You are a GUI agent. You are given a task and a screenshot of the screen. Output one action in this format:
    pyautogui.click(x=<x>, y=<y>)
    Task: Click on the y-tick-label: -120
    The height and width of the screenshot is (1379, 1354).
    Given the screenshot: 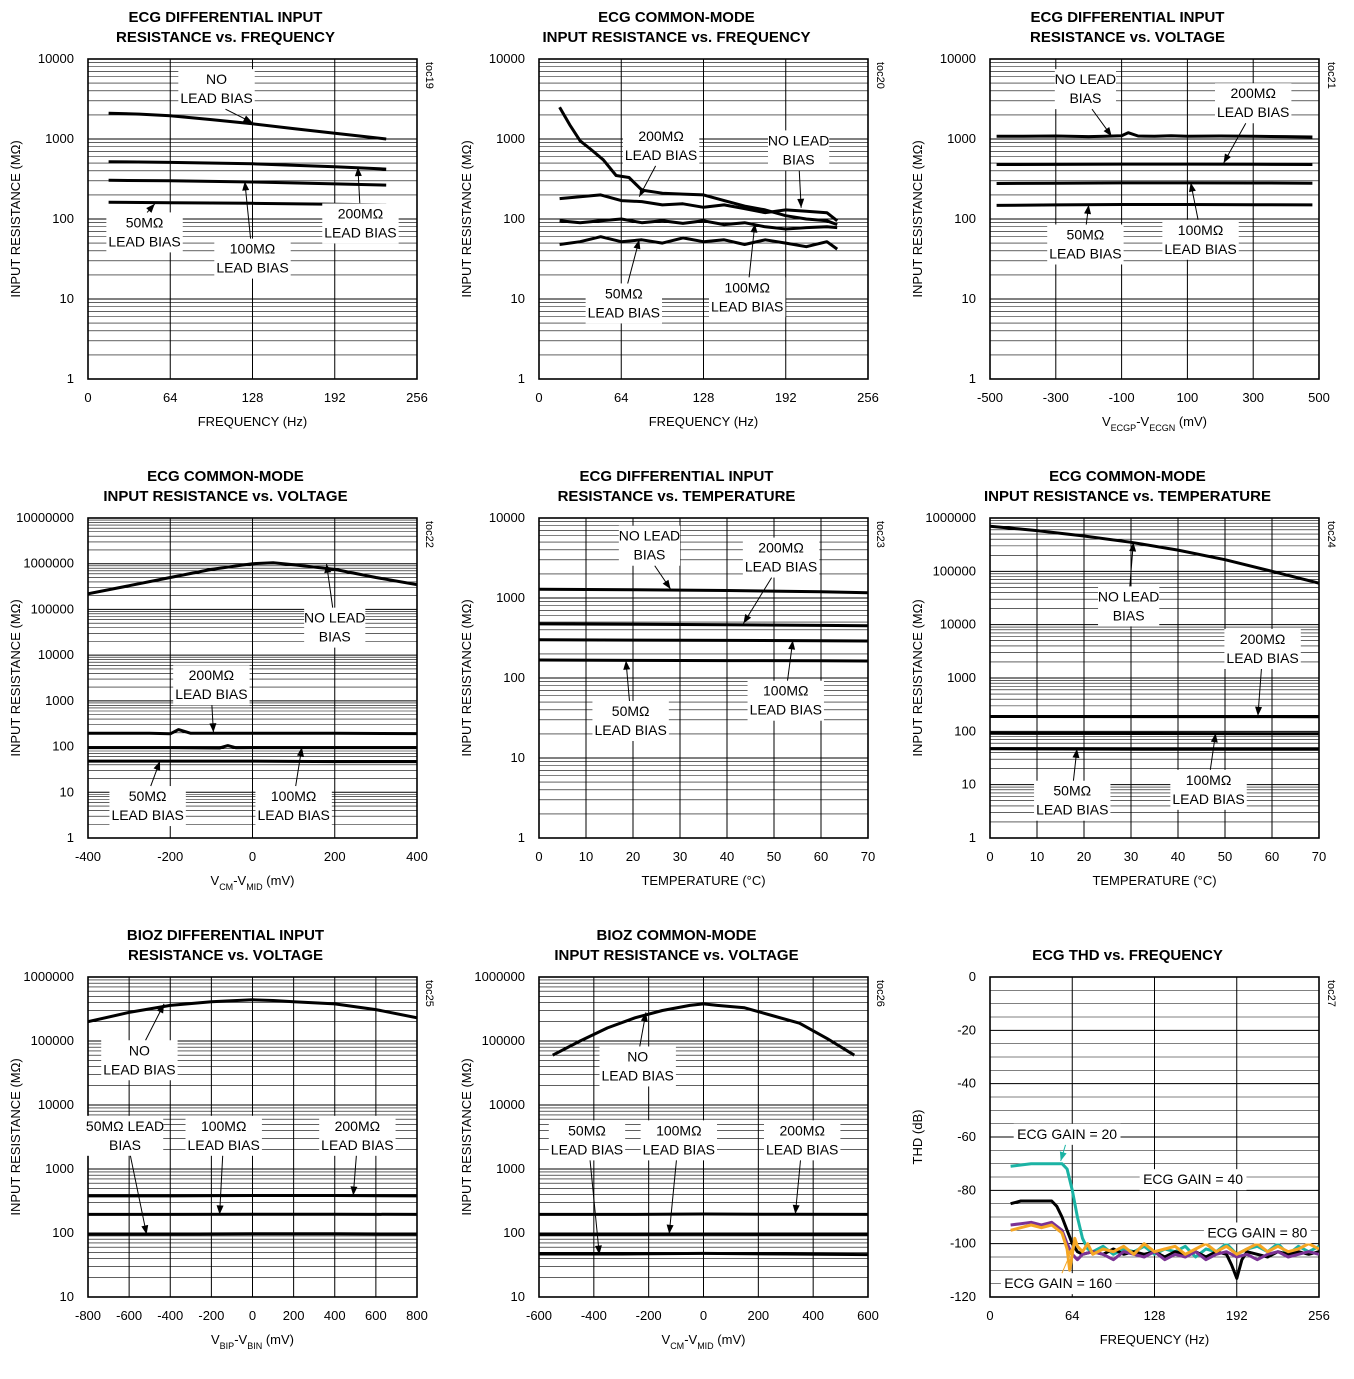 What is the action you would take?
    pyautogui.click(x=963, y=1296)
    